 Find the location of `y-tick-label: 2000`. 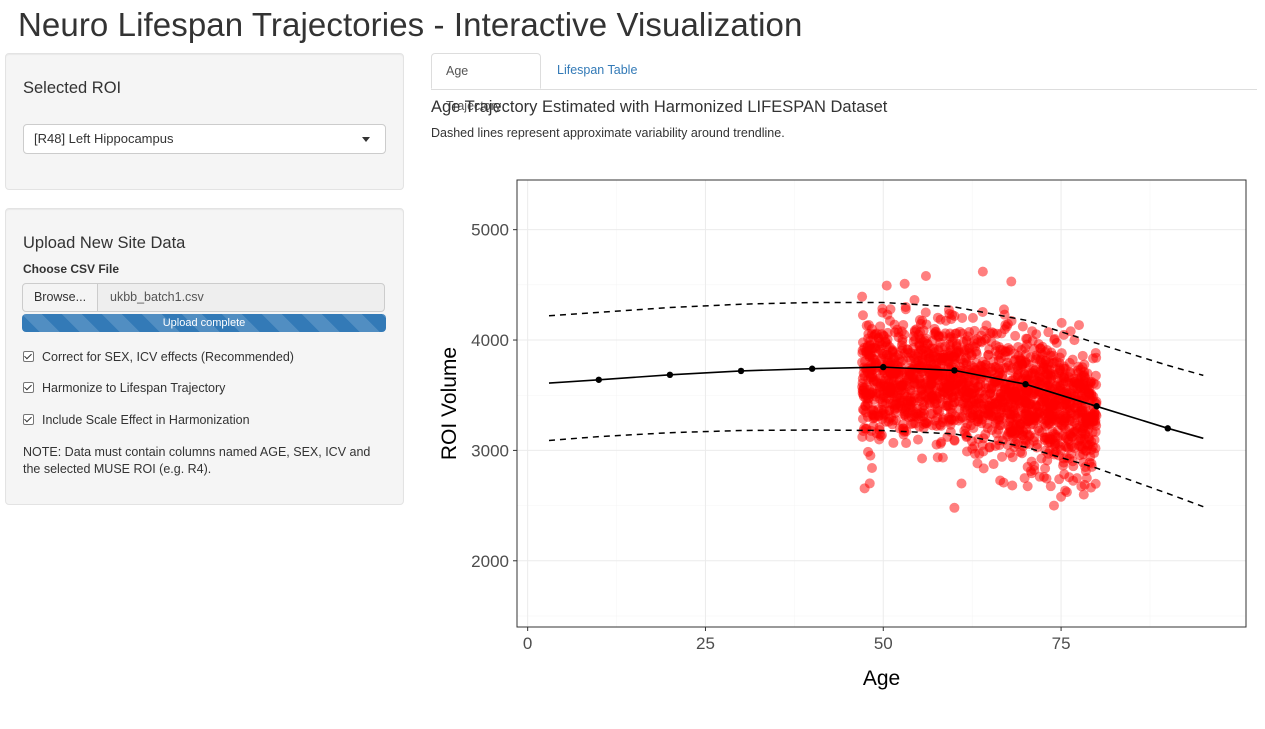

y-tick-label: 2000 is located at coordinates (490, 561).